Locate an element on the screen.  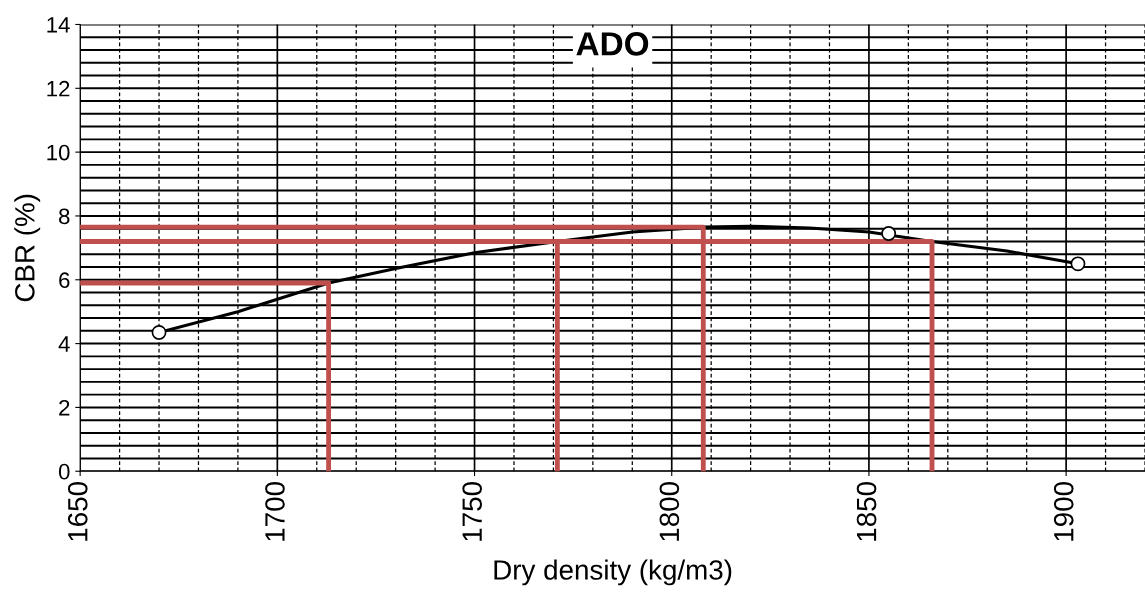
y-tick-label: 2 is located at coordinates (64, 407).